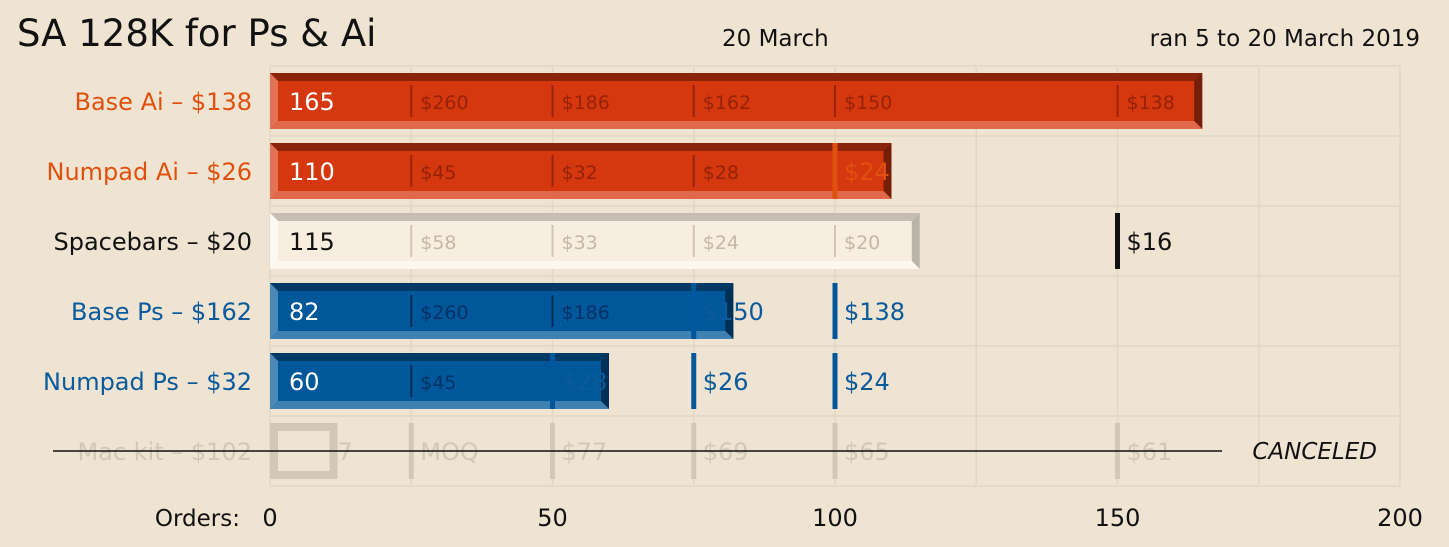  What do you see at coordinates (164, 452) in the screenshot?
I see `row-label: Mac kit – $102` at bounding box center [164, 452].